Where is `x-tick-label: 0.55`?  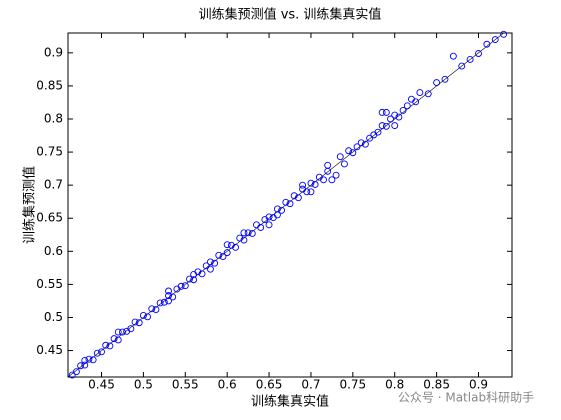
x-tick-label: 0.55 is located at coordinates (185, 385).